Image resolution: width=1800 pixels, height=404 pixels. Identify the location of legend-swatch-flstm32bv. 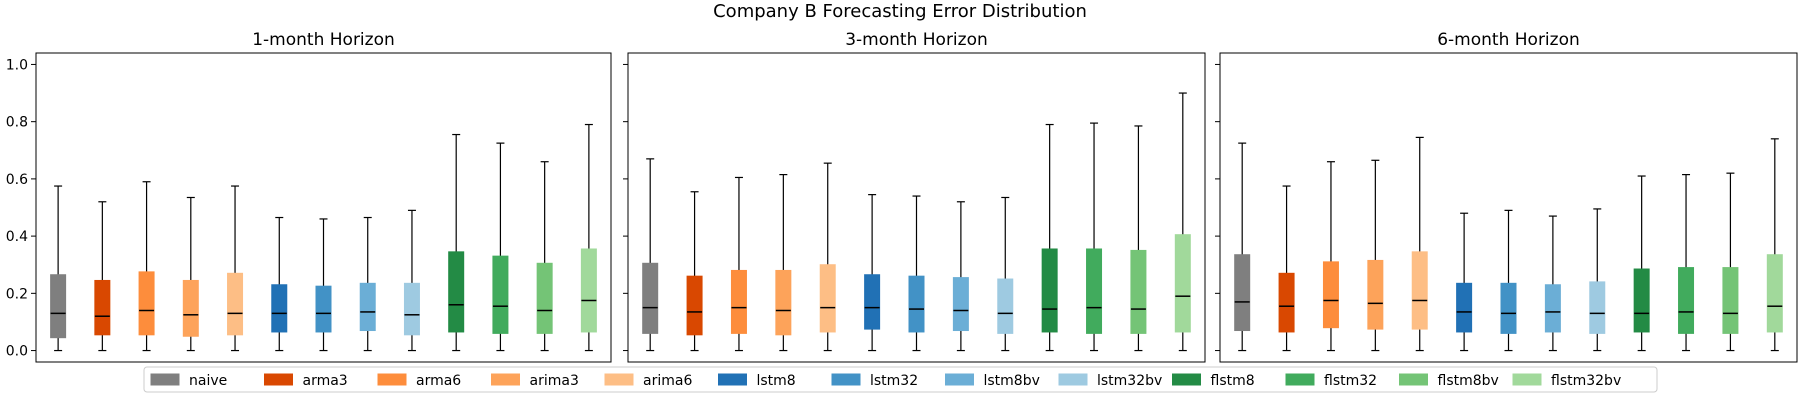
(1527, 379).